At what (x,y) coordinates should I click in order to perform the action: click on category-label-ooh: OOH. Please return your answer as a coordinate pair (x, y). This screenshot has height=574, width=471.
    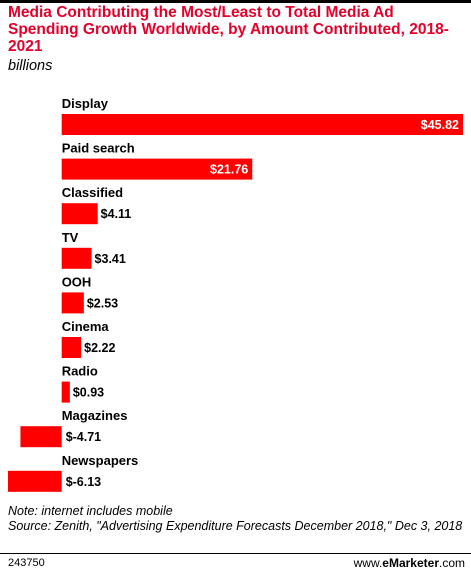
    Looking at the image, I should click on (77, 281).